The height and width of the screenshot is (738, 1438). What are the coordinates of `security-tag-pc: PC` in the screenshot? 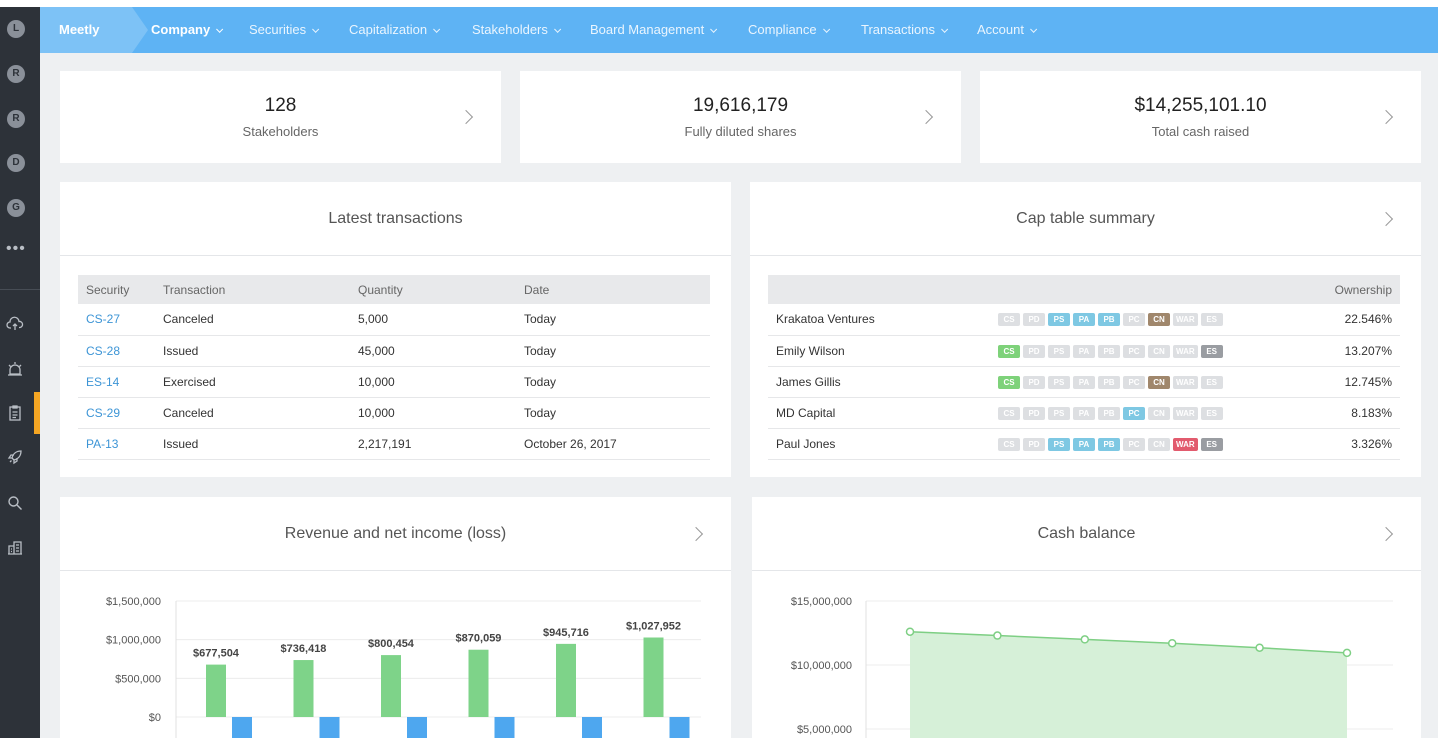 It's located at (1134, 320).